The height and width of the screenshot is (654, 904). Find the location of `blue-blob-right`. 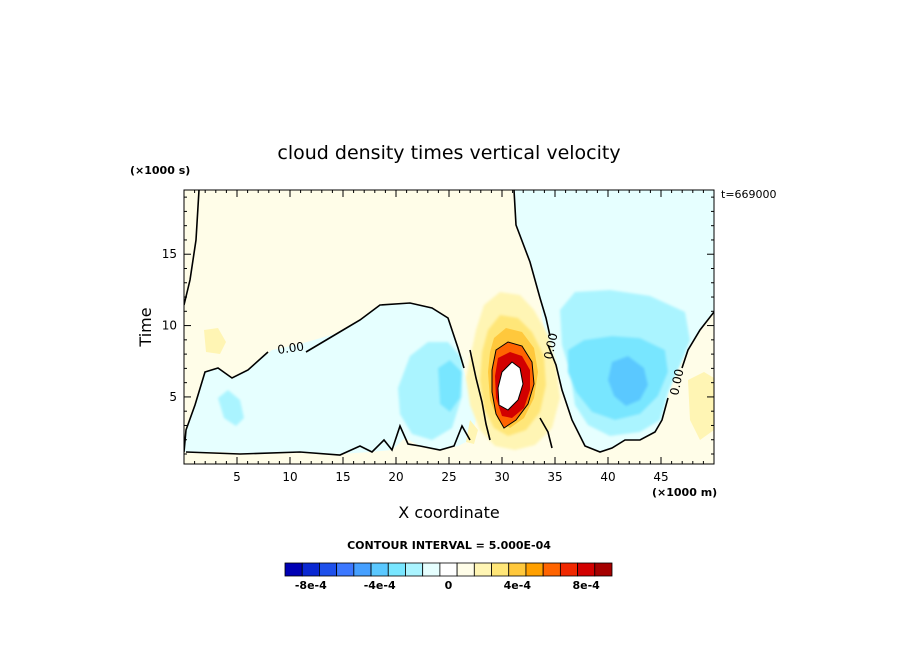

blue-blob-right is located at coordinates (625, 363).